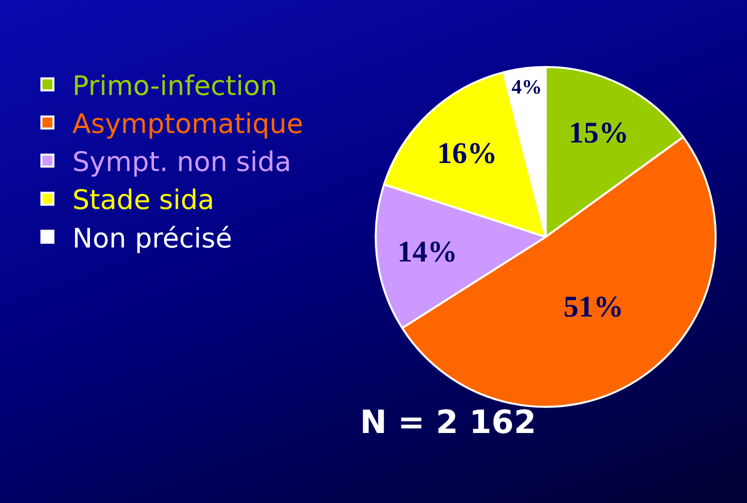 This screenshot has width=747, height=503. What do you see at coordinates (527, 87) in the screenshot?
I see `data-label: 4%` at bounding box center [527, 87].